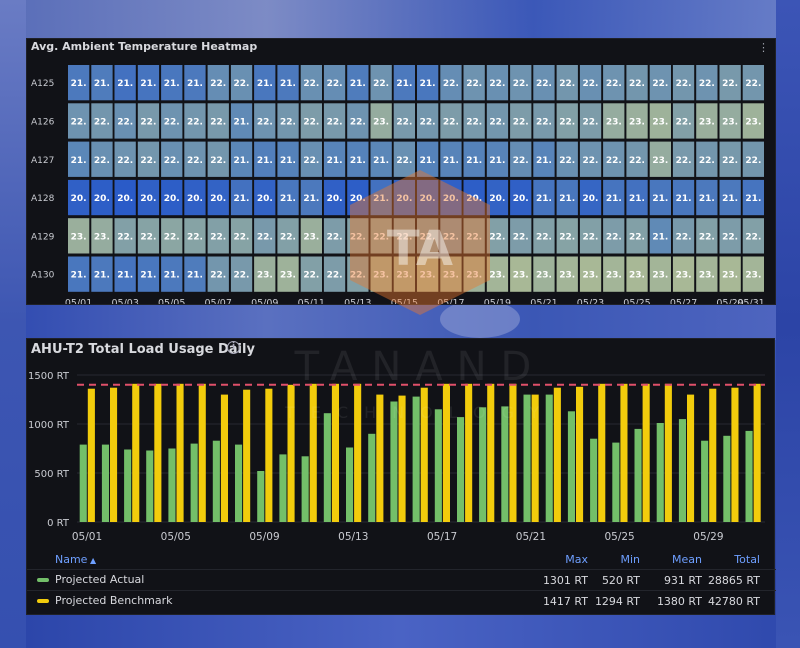  What do you see at coordinates (43, 580) in the screenshot?
I see `legend-swatch-actual` at bounding box center [43, 580].